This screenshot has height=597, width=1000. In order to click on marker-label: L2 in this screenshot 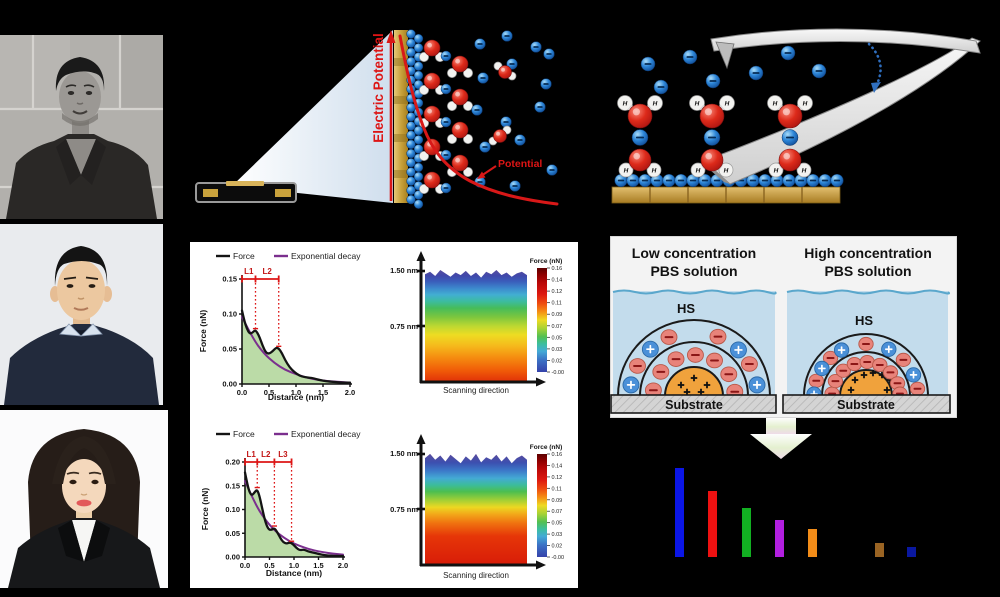, I will do `click(266, 454)`.